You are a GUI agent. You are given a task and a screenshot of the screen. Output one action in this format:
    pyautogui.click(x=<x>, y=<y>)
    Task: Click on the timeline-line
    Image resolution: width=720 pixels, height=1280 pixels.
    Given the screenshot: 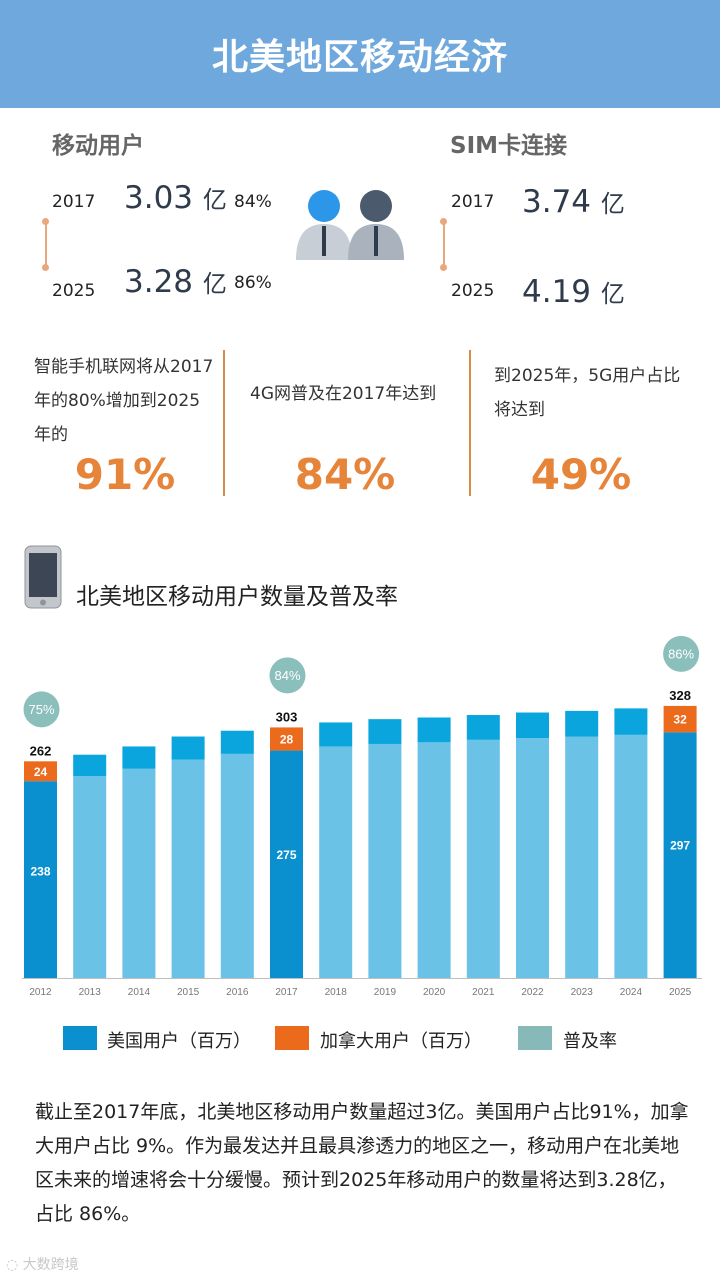 What is the action you would take?
    pyautogui.click(x=45, y=245)
    